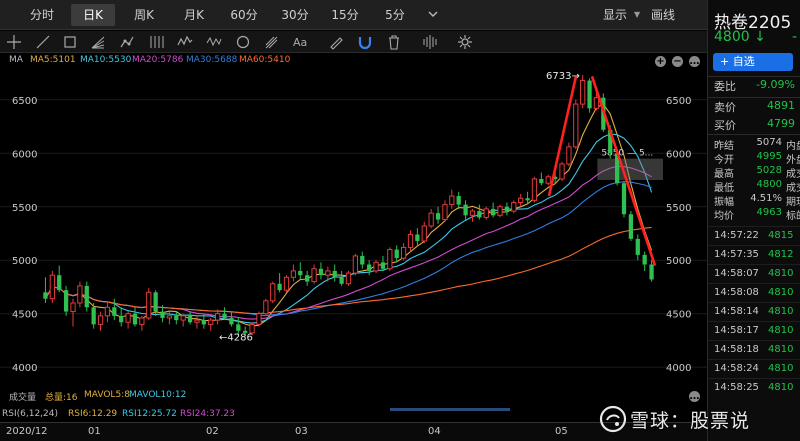  I want to click on tab-weekly-k: 周K, so click(144, 15).